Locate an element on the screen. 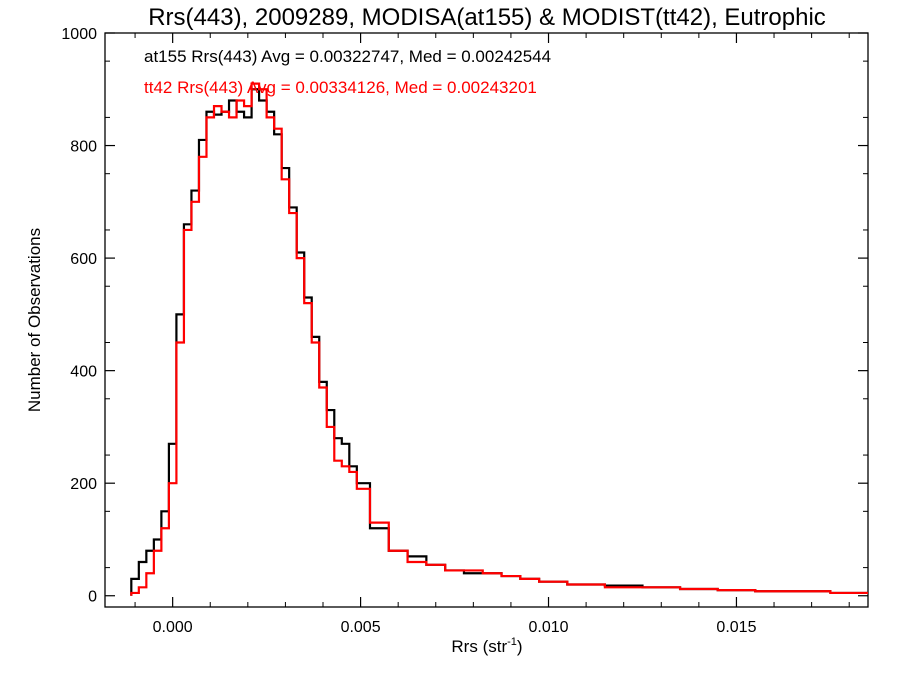 The width and height of the screenshot is (900, 675). x-axis-label: Rrs (str-1) is located at coordinates (486, 646).